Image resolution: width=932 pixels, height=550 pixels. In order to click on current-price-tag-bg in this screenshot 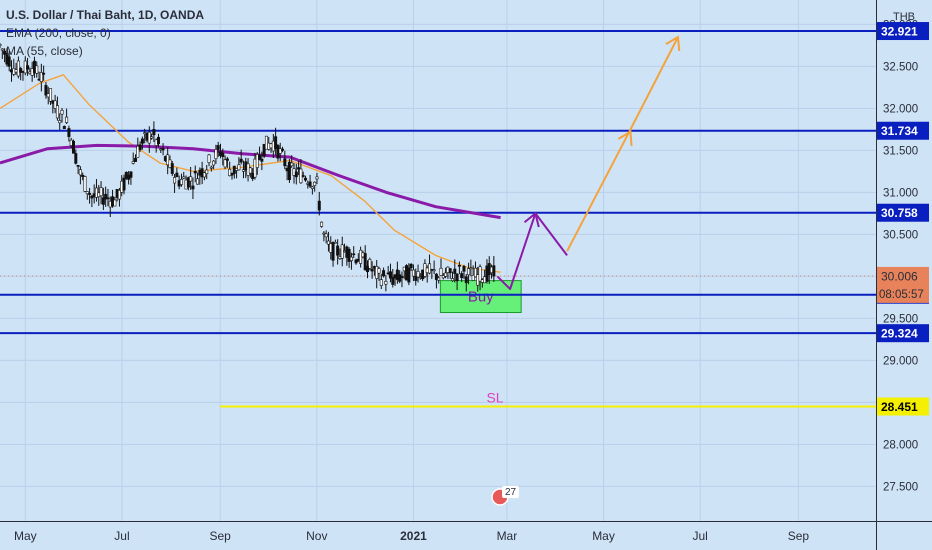, I will do `click(903, 284)`.